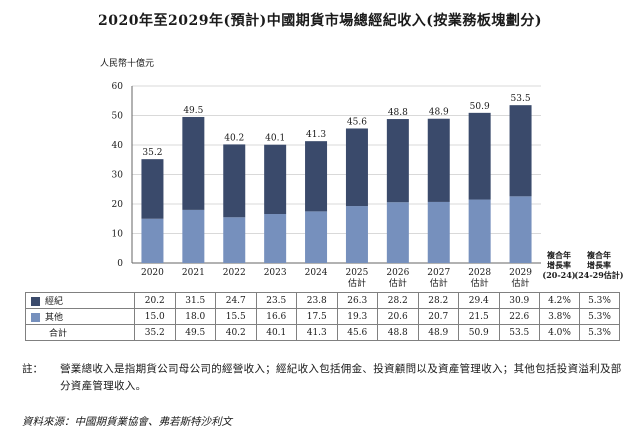 The width and height of the screenshot is (640, 438). Describe the element at coordinates (118, 176) in the screenshot. I see `y-tick-label: 30` at that location.